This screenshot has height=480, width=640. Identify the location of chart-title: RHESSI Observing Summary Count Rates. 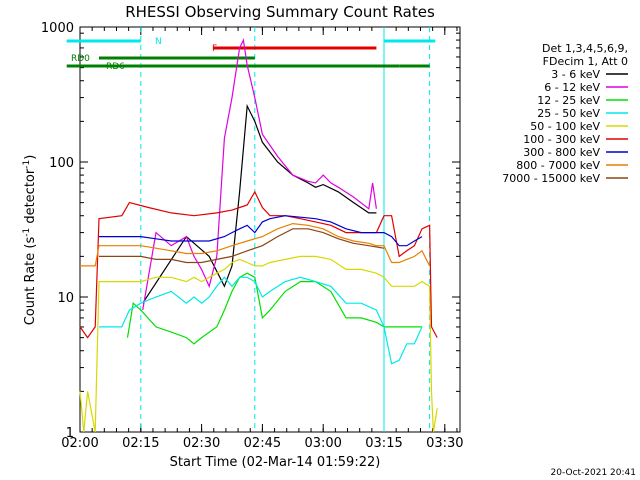
(280, 12).